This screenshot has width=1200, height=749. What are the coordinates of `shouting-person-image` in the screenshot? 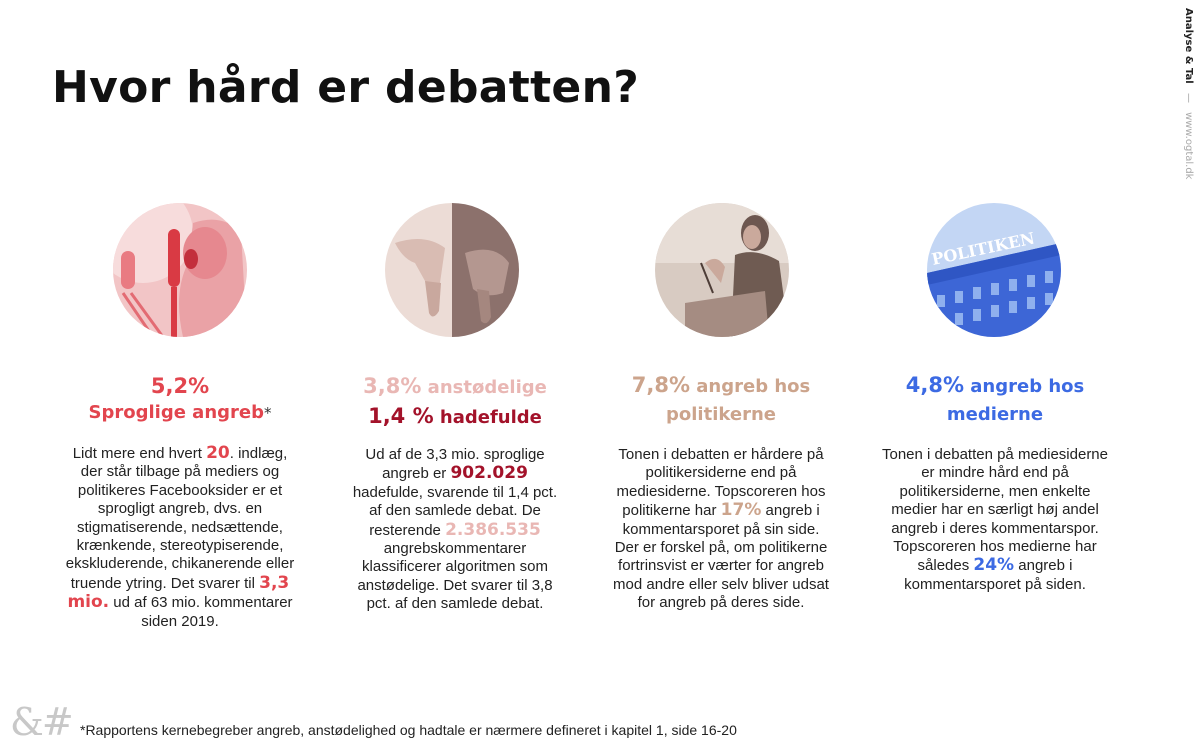 It's located at (180, 270).